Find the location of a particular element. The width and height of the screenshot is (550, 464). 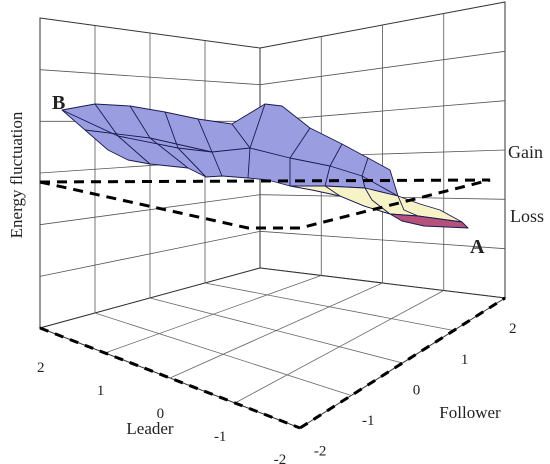

point-label-b: B is located at coordinates (58, 103).